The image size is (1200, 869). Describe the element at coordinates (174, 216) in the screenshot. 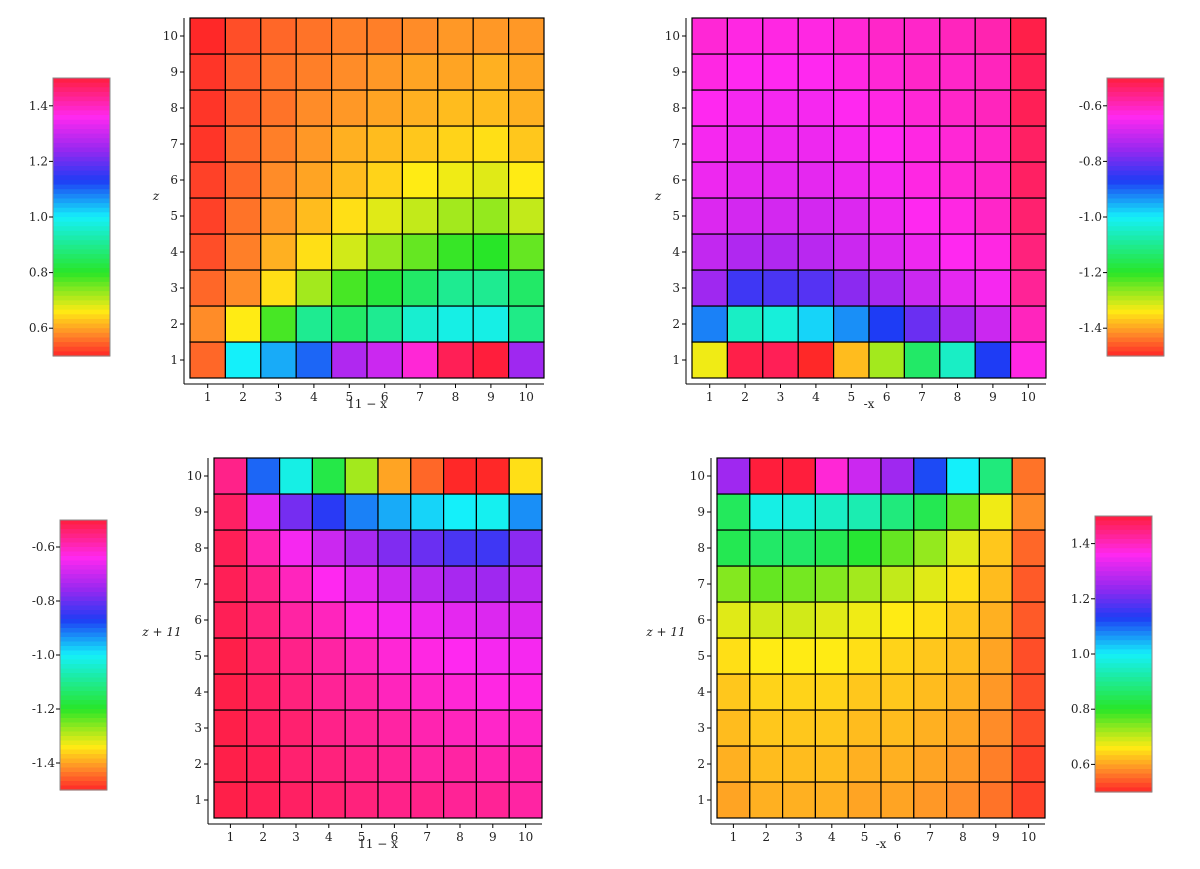

I see `y-tick-label: 5` at that location.